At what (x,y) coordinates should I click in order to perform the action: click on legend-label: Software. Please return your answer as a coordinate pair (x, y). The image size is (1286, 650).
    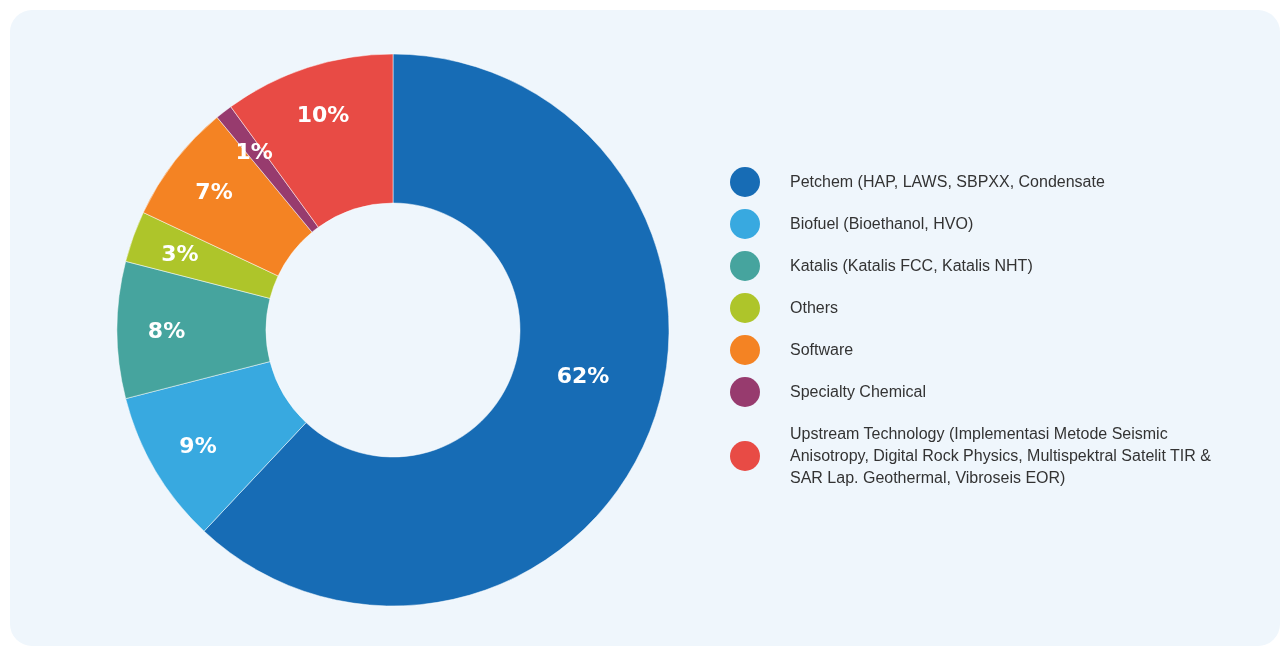
    Looking at the image, I should click on (822, 349).